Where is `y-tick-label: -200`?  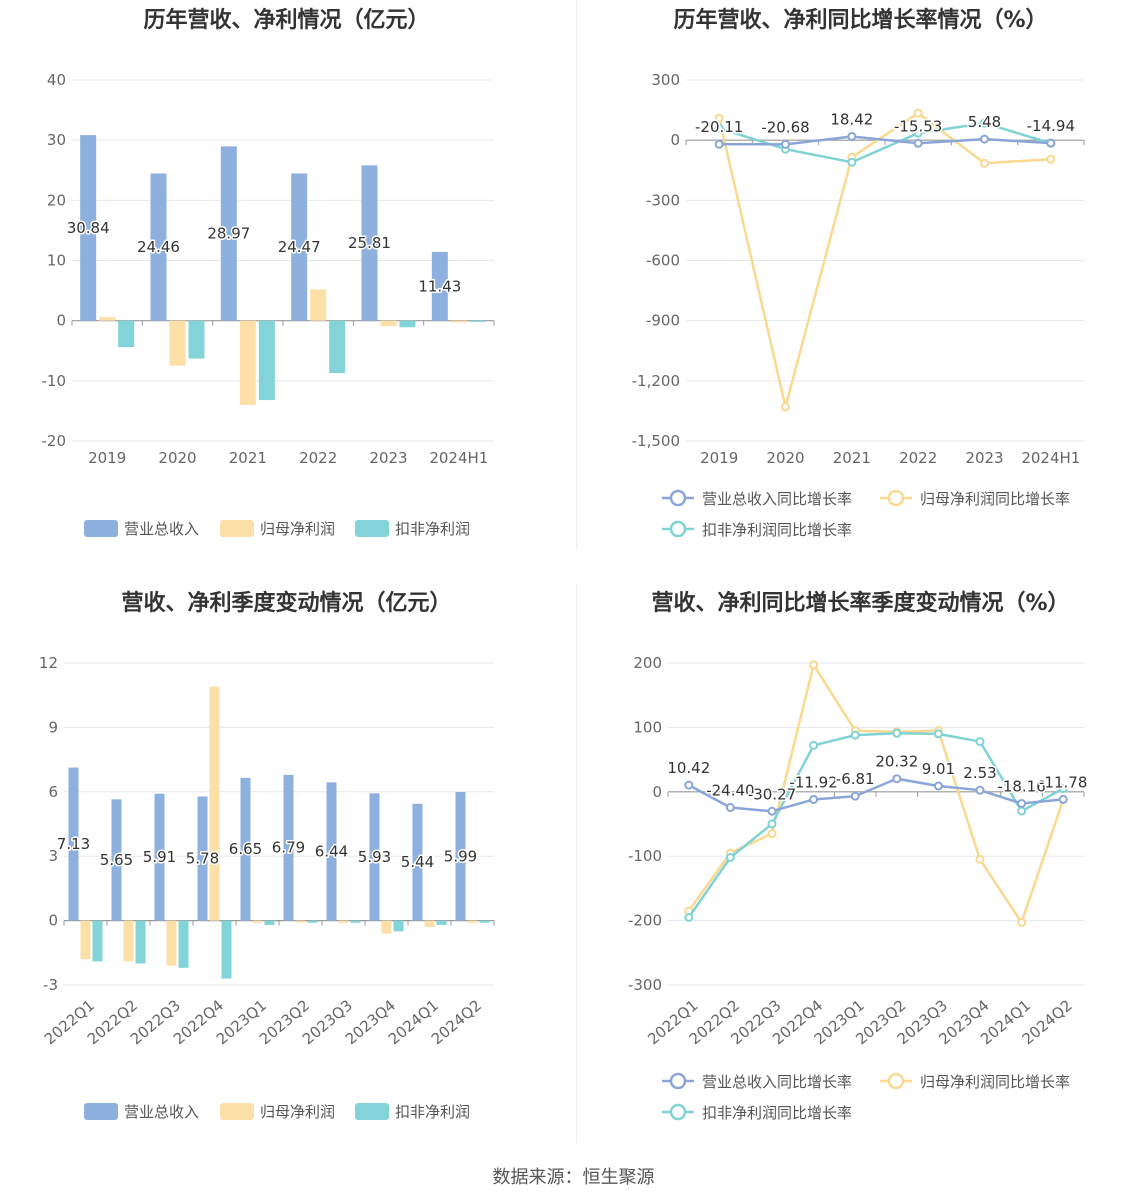 y-tick-label: -200 is located at coordinates (645, 921).